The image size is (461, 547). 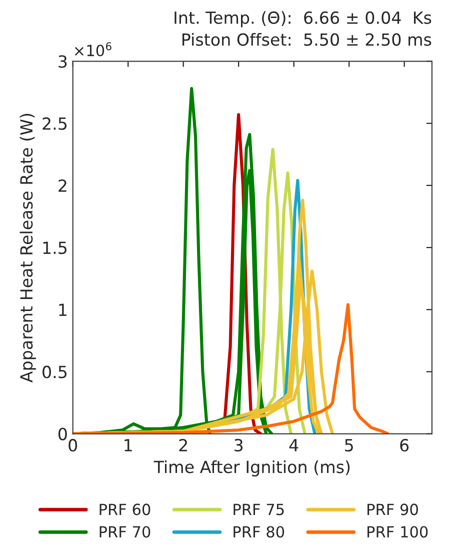 What do you see at coordinates (303, 19) in the screenshot?
I see `chart-title: Int. Temp. (Θ): 6.66 ± 0.04 Ks` at bounding box center [303, 19].